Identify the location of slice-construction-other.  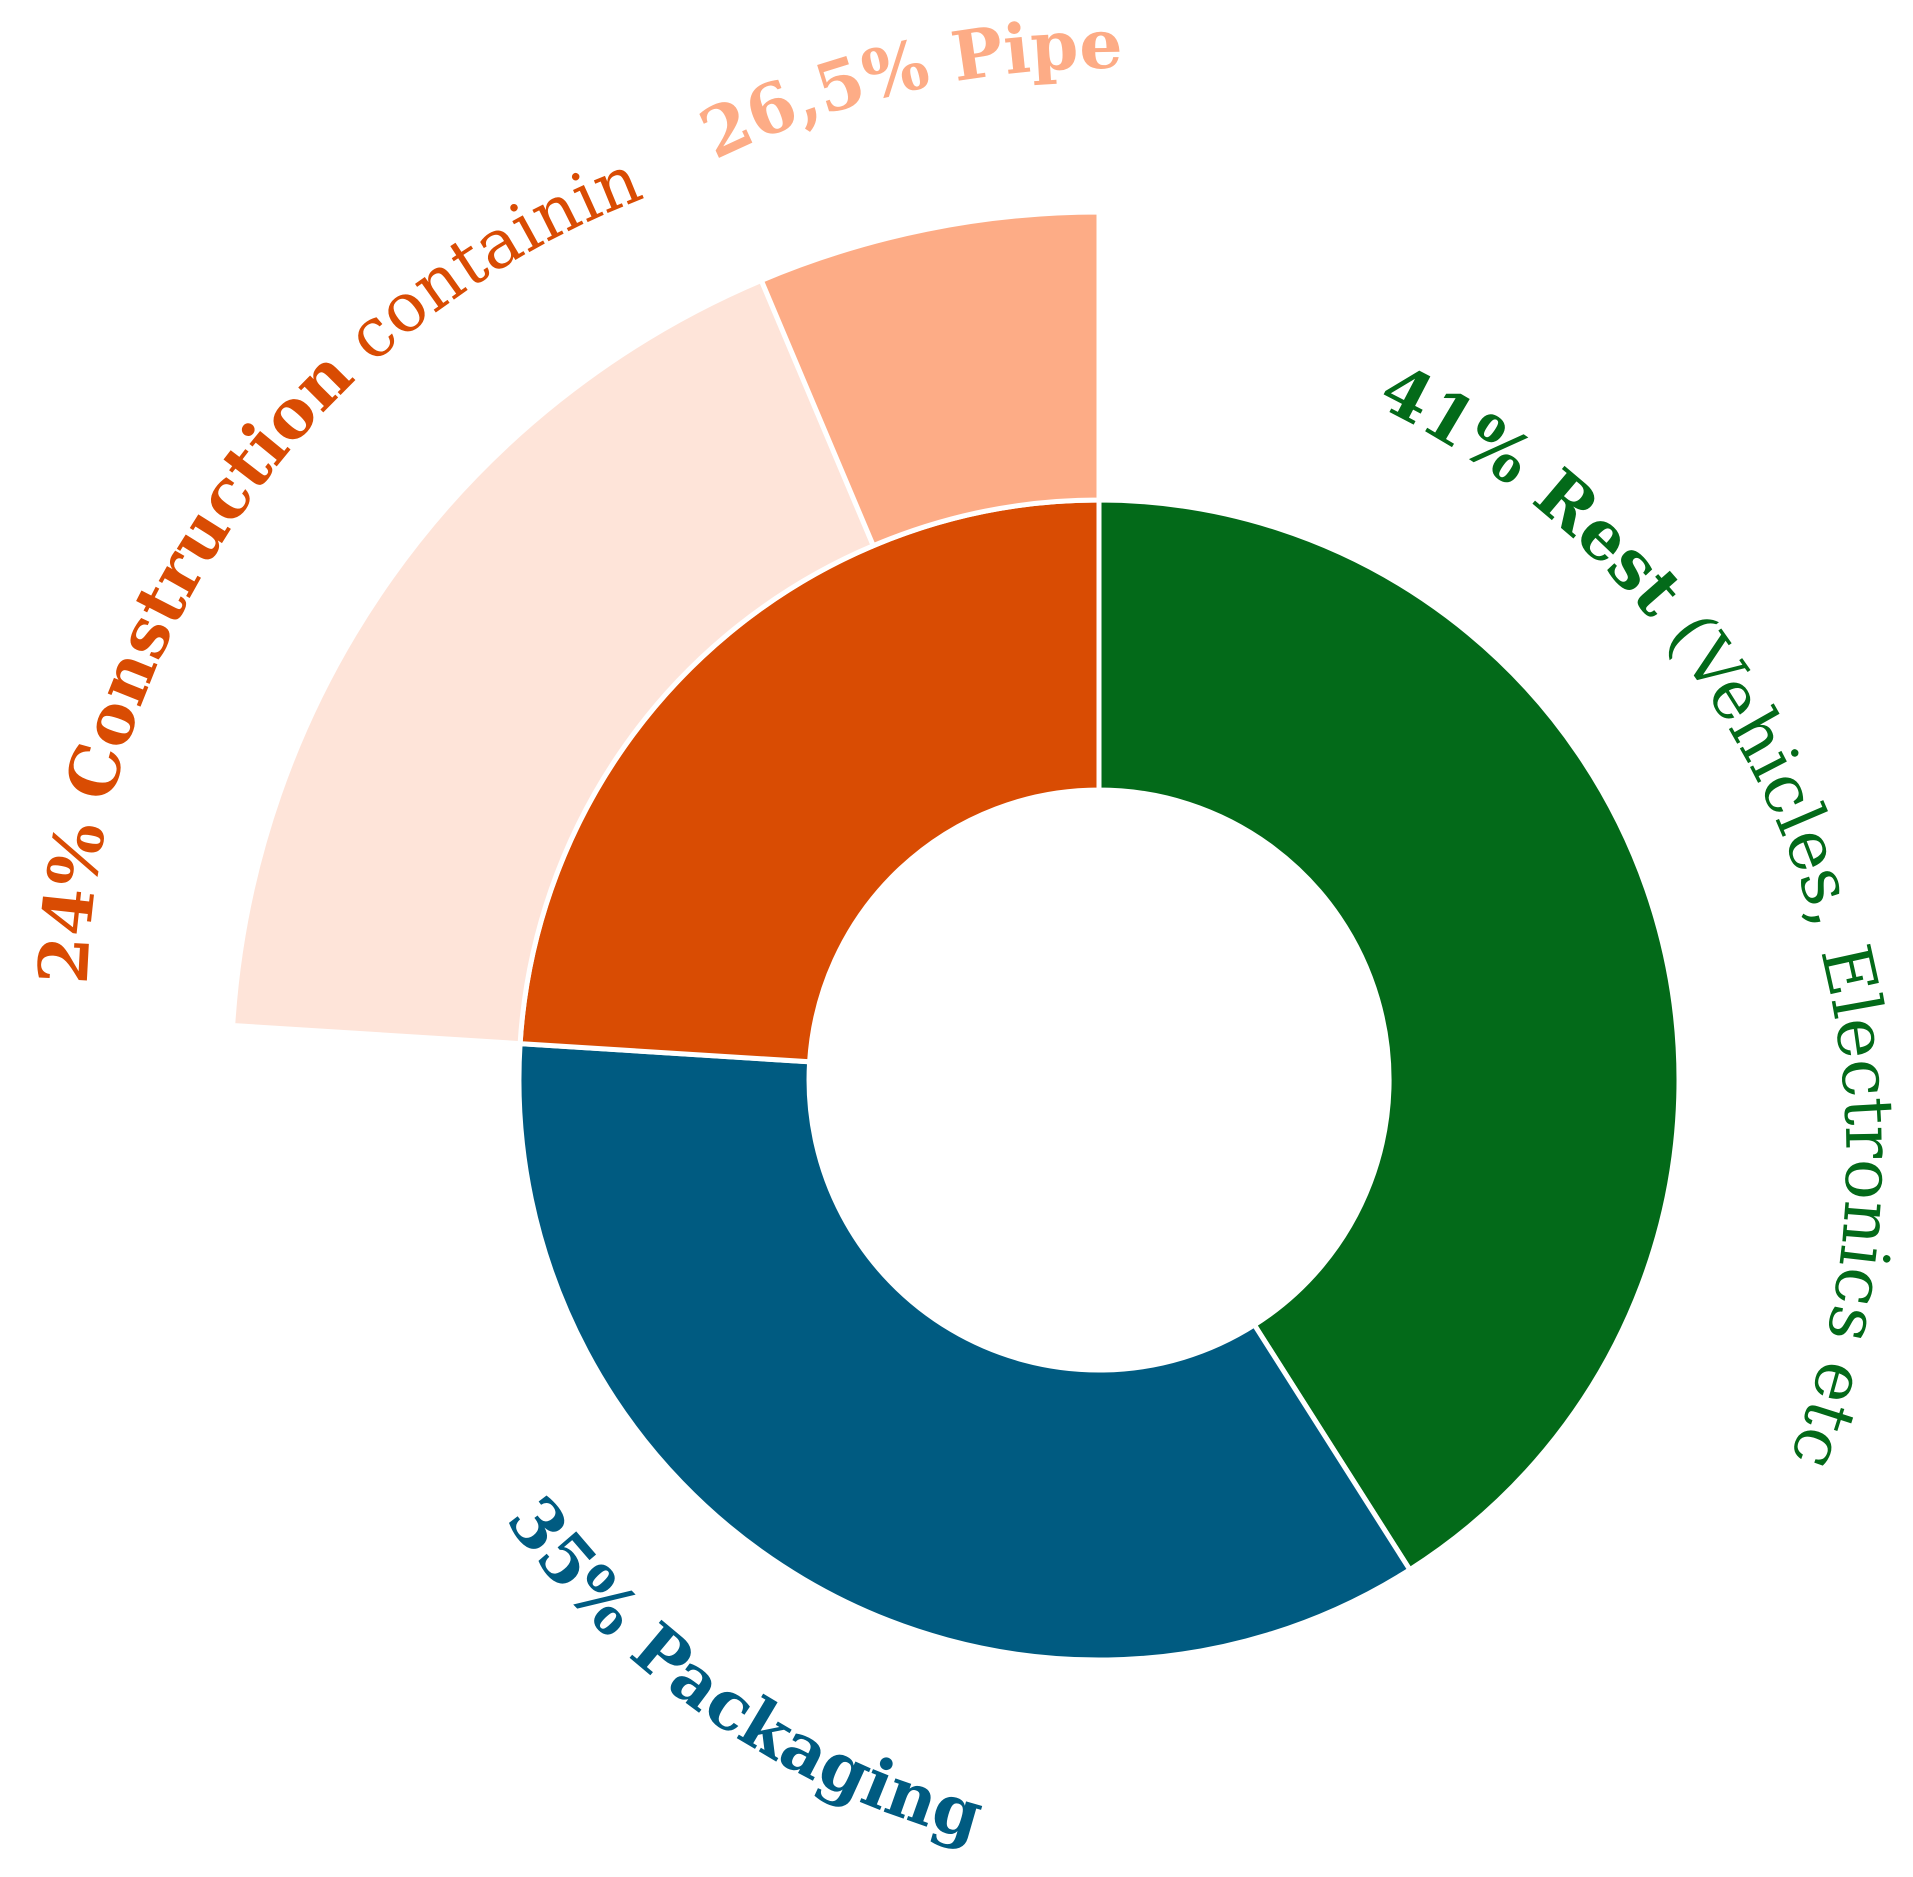
(553, 662).